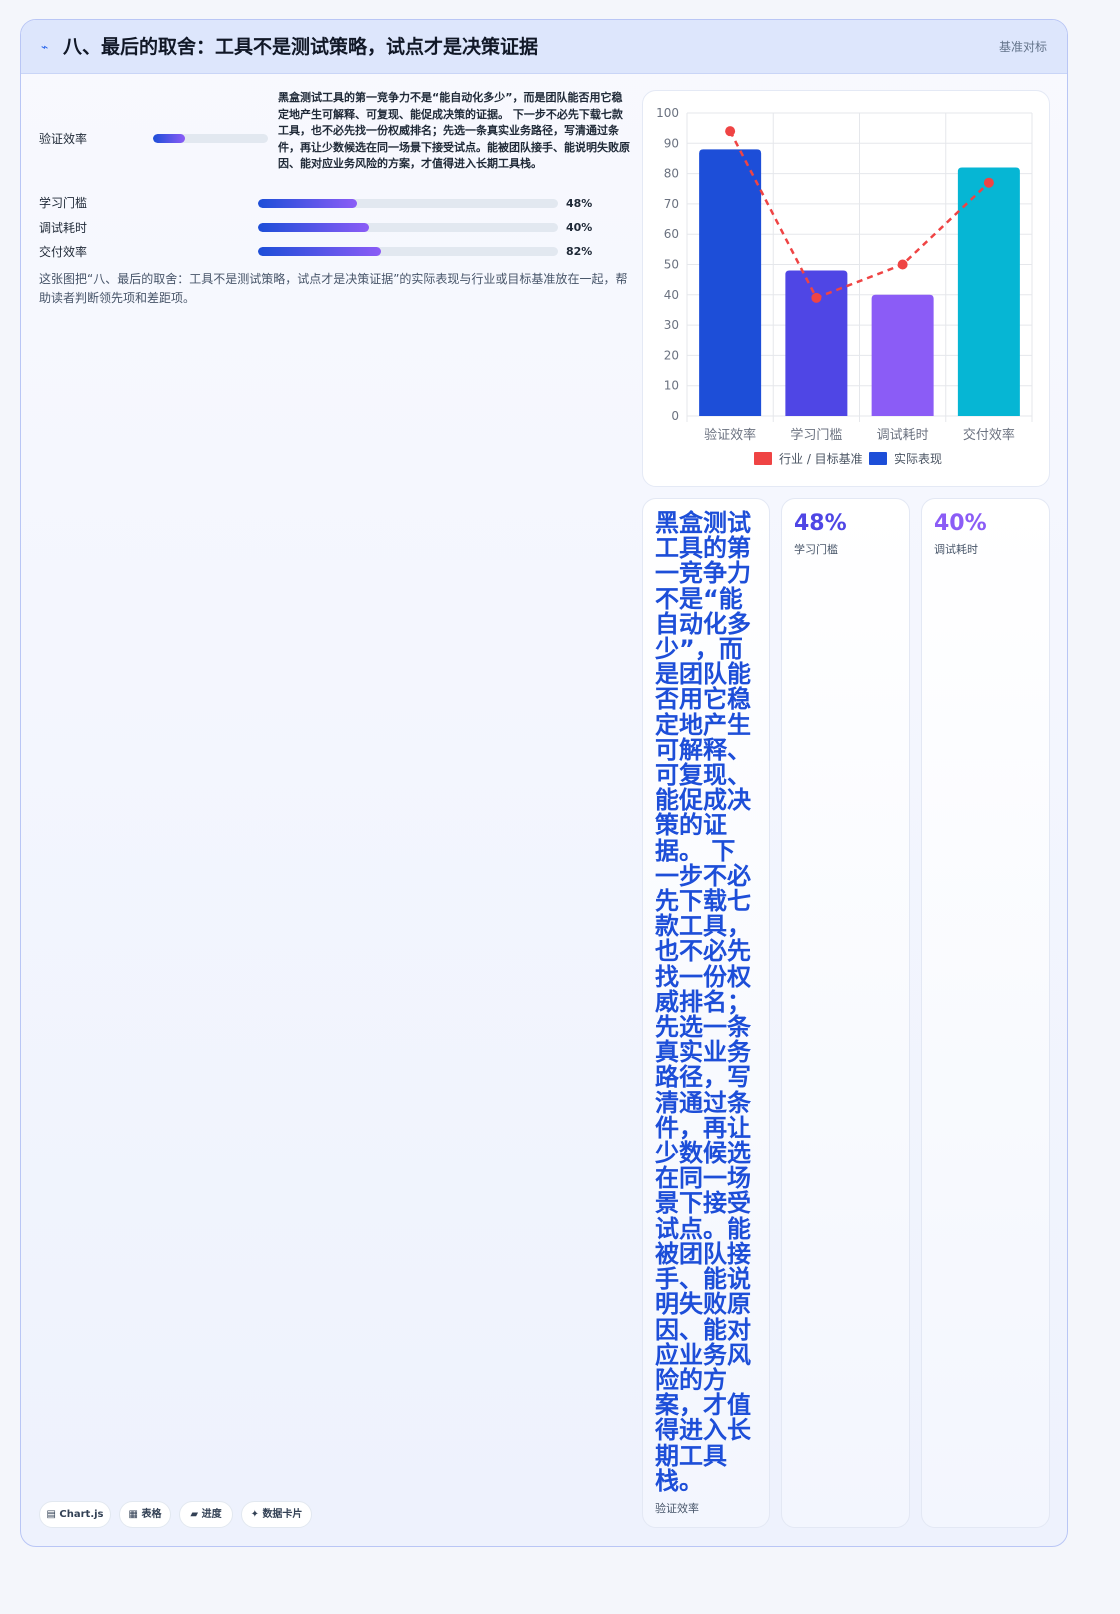 The width and height of the screenshot is (1120, 1614). I want to click on stat-value-1: 48%, so click(820, 523).